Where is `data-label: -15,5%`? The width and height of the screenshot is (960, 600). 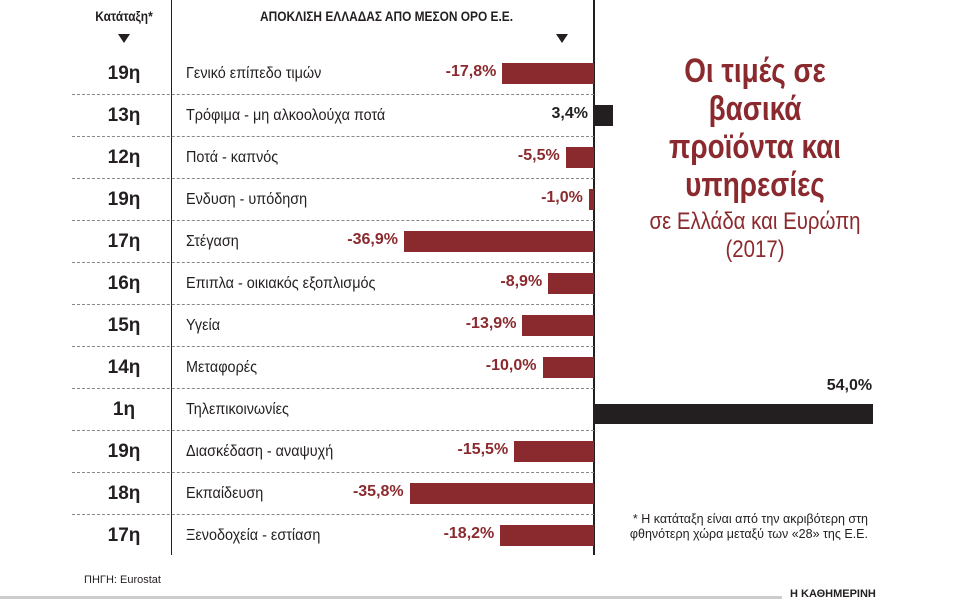 data-label: -15,5% is located at coordinates (483, 449).